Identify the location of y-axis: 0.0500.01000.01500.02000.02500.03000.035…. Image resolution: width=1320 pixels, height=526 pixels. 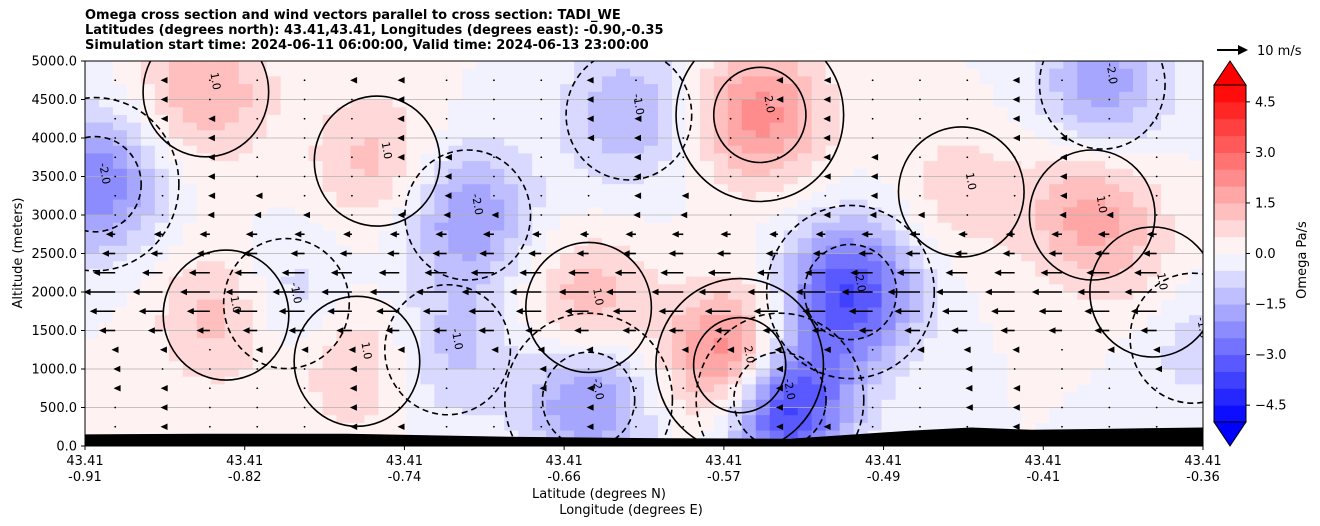
(58, 255).